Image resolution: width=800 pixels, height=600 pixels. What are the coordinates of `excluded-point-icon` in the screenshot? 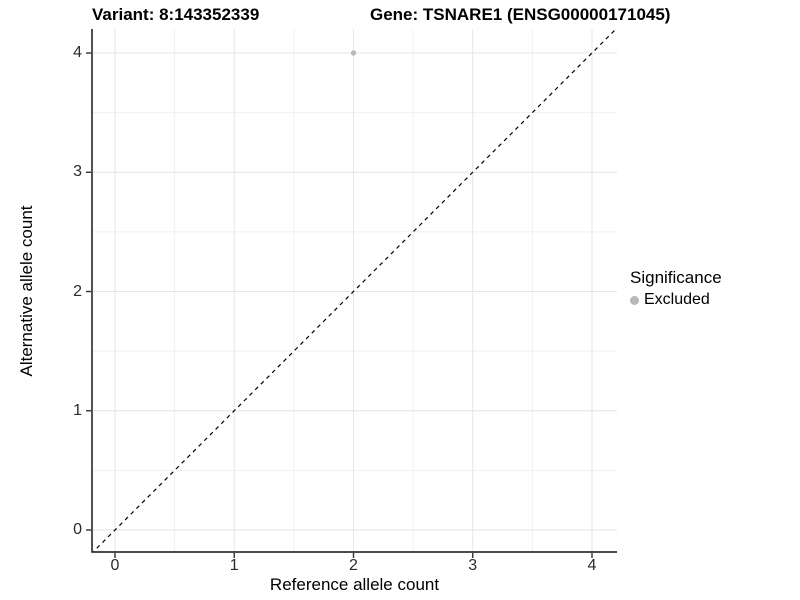 It's located at (634, 300).